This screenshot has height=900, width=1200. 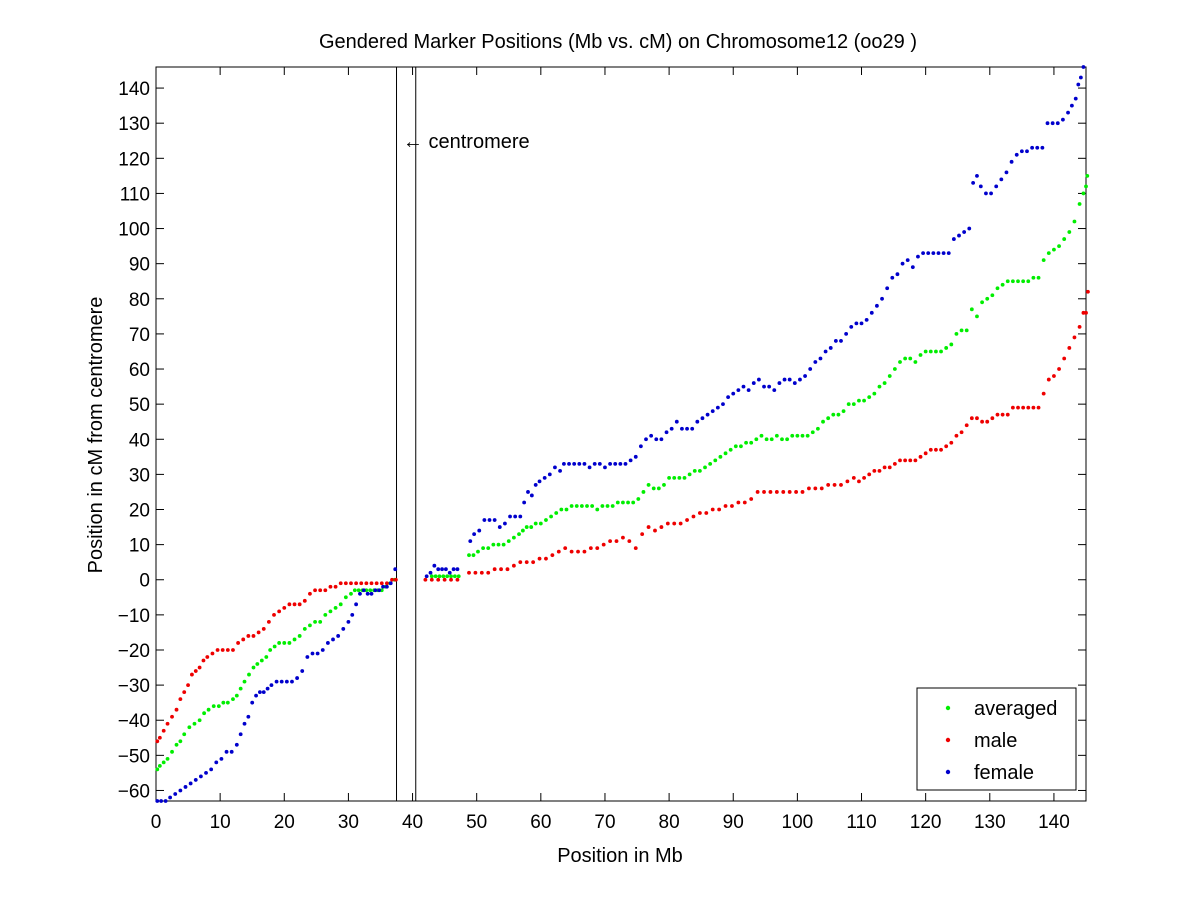 What do you see at coordinates (1015, 709) in the screenshot?
I see `legend-label: averaged` at bounding box center [1015, 709].